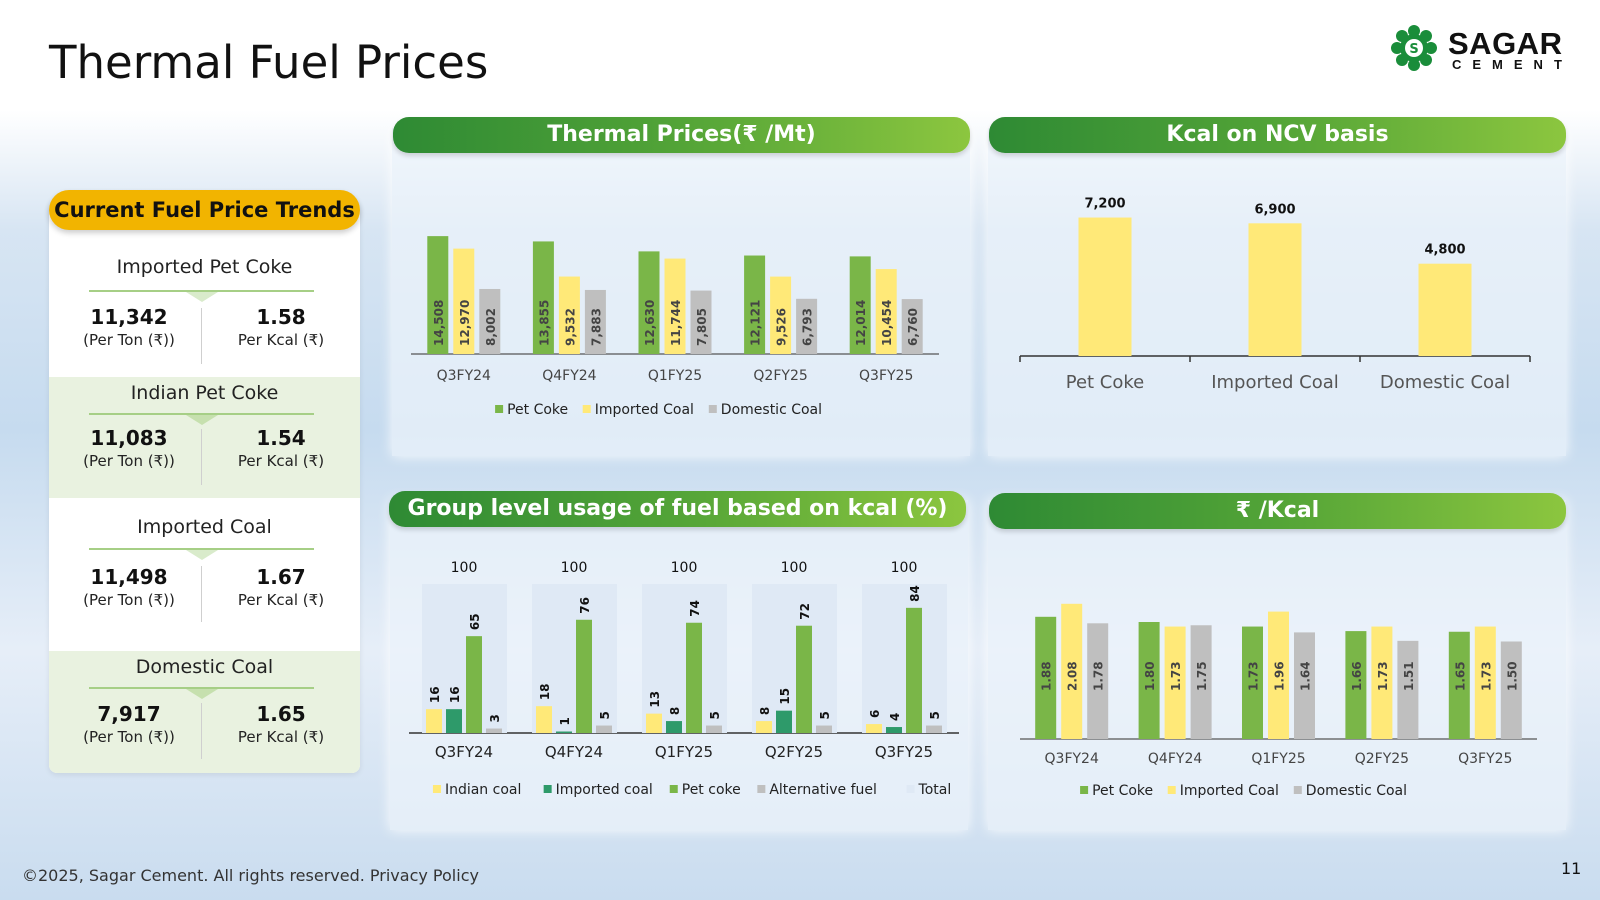 This screenshot has height=900, width=1600. Describe the element at coordinates (675, 376) in the screenshot. I see `thermal-tick-label: Q1FY25` at that location.